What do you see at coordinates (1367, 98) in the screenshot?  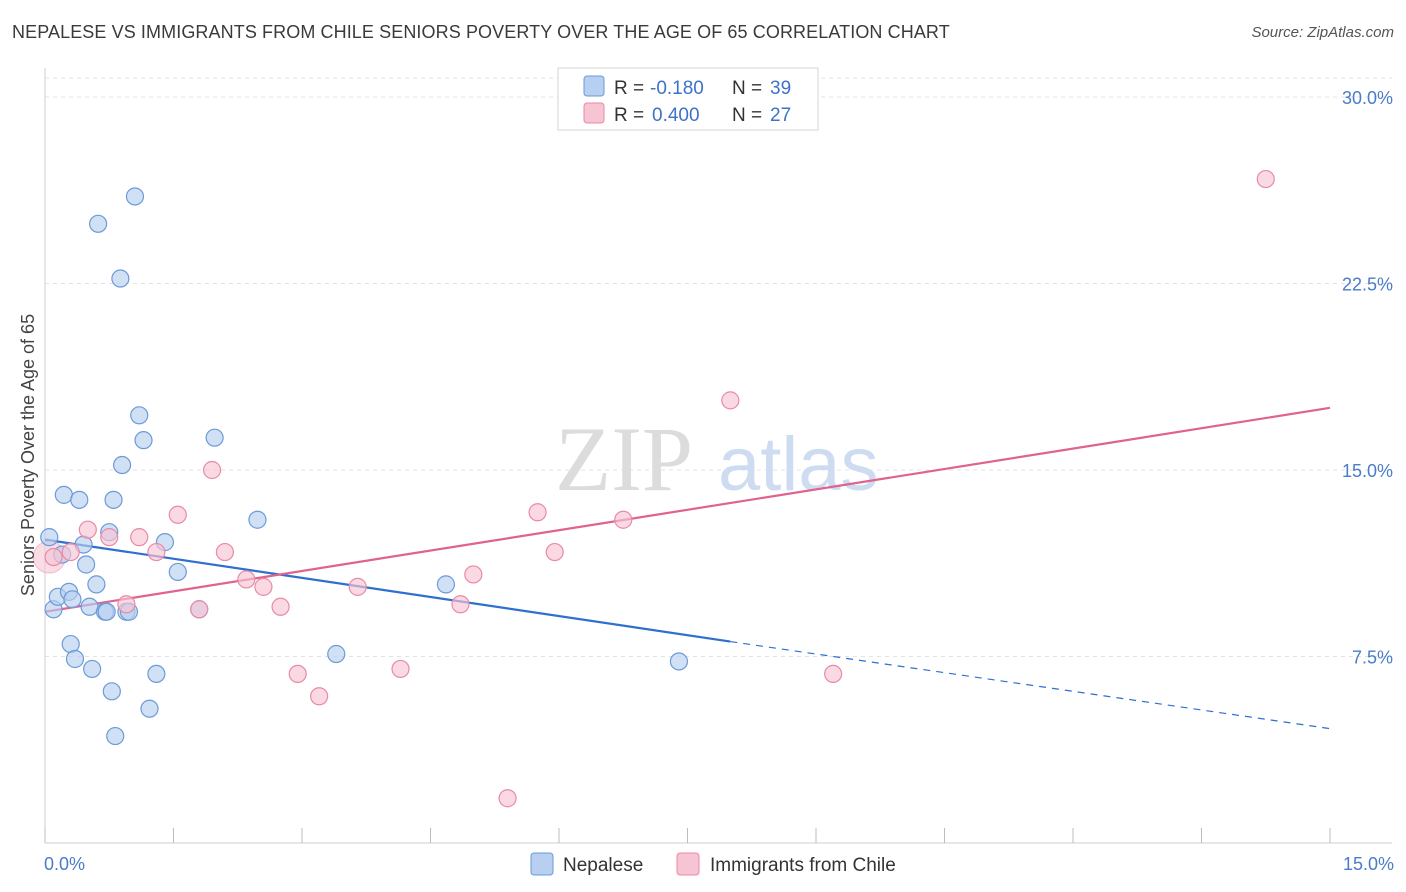 I see `y-tick-label: 30.0%` at bounding box center [1367, 98].